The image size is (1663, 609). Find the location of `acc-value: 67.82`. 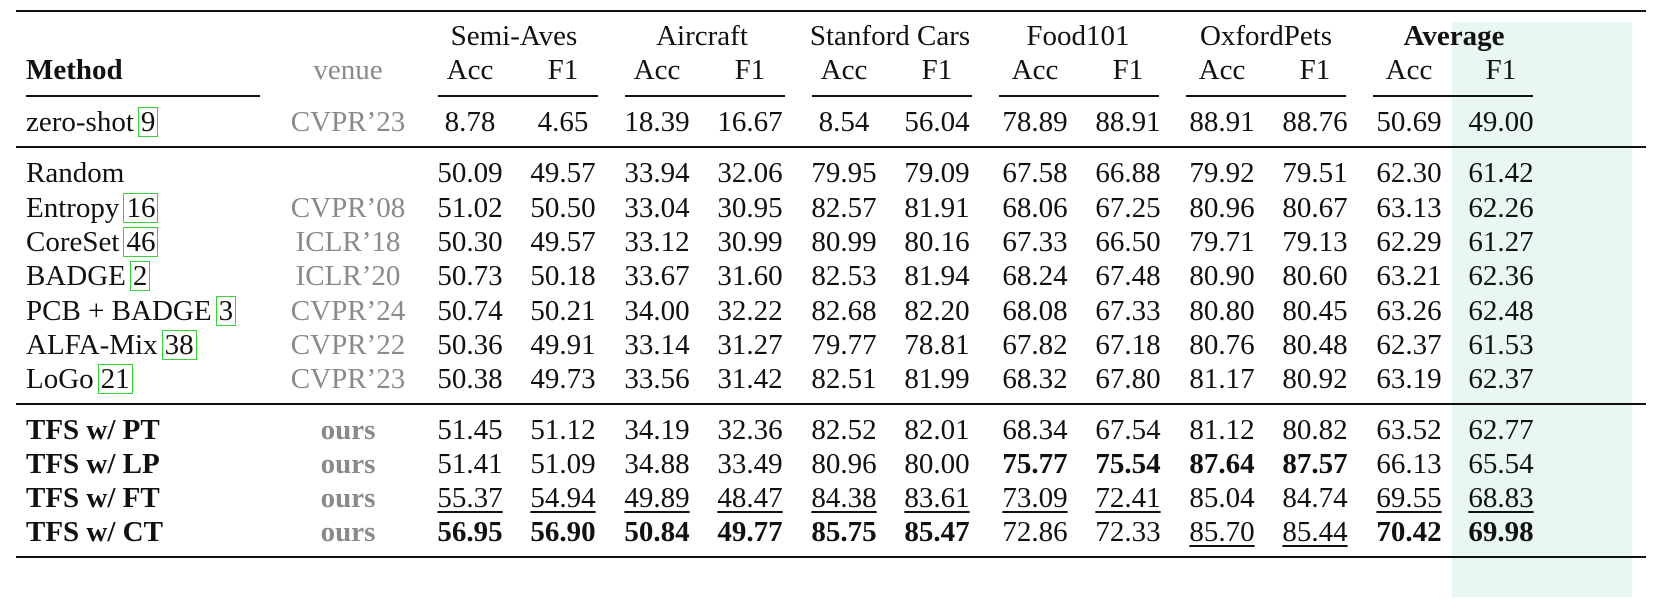

acc-value: 67.82 is located at coordinates (1035, 345).